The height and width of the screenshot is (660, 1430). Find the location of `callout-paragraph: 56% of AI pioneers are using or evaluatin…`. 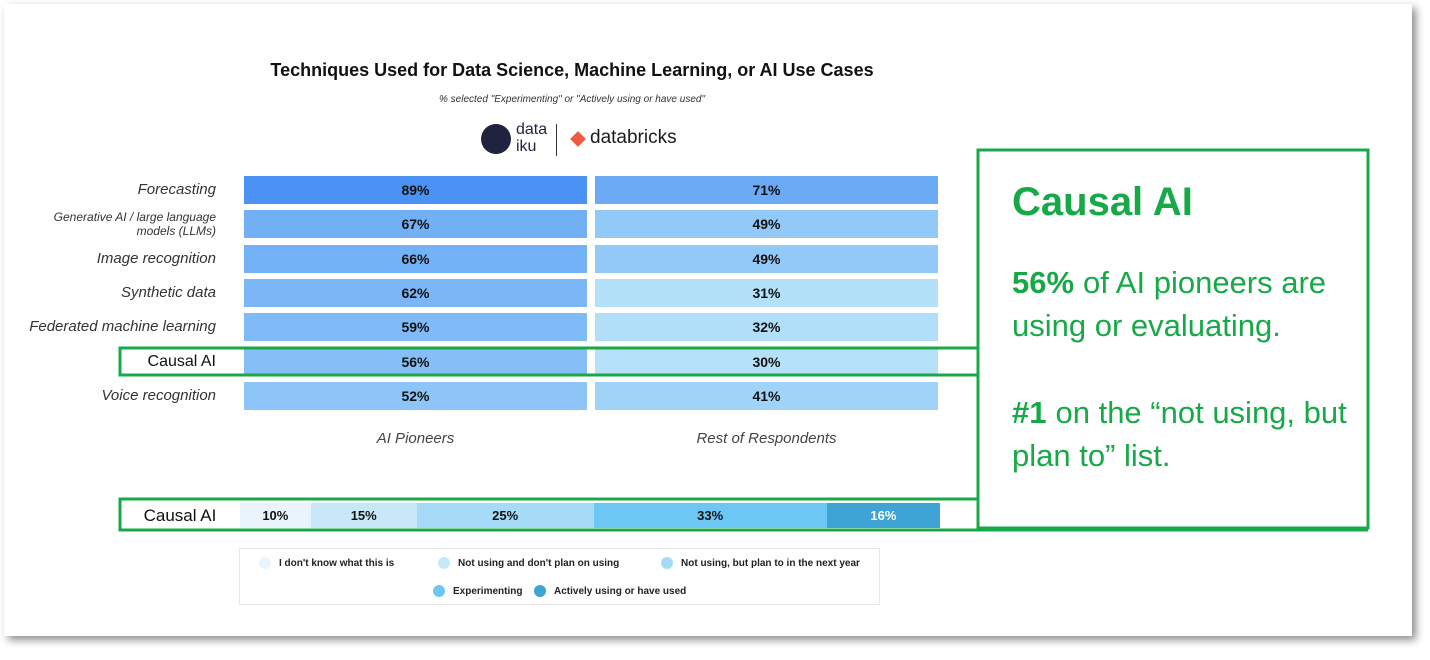

callout-paragraph: 56% of AI pioneers are using or evaluatin… is located at coordinates (1187, 304).